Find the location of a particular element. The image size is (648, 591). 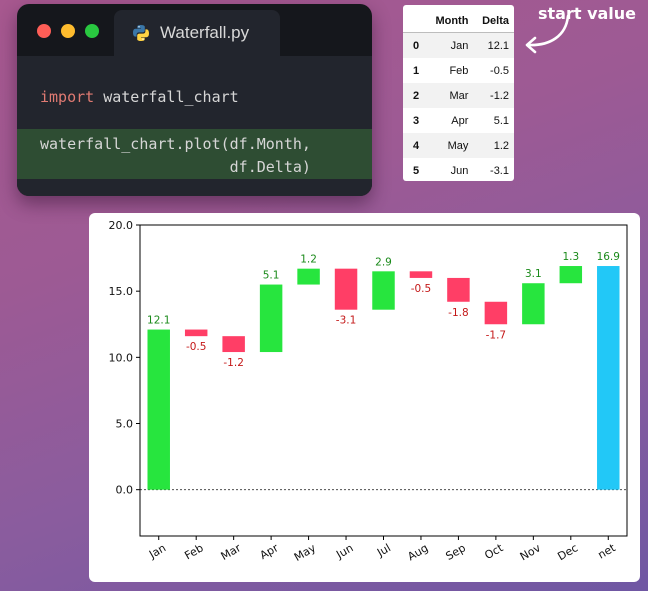

bar-jan is located at coordinates (158, 409).